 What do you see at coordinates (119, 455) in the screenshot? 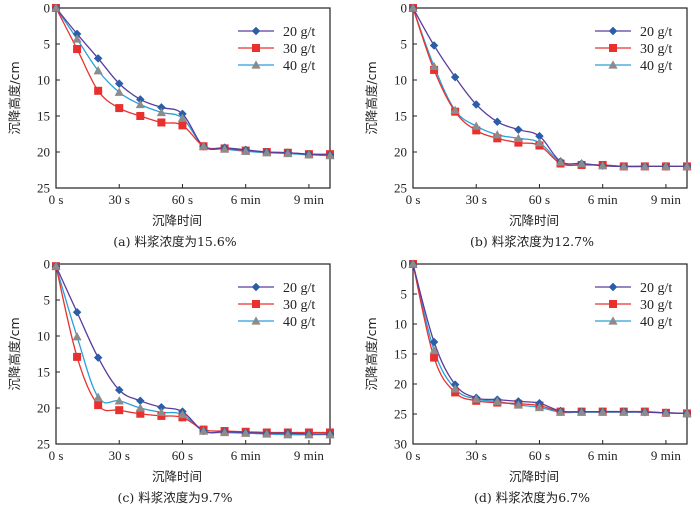
I see `x-tick-label: 30 s` at bounding box center [119, 455].